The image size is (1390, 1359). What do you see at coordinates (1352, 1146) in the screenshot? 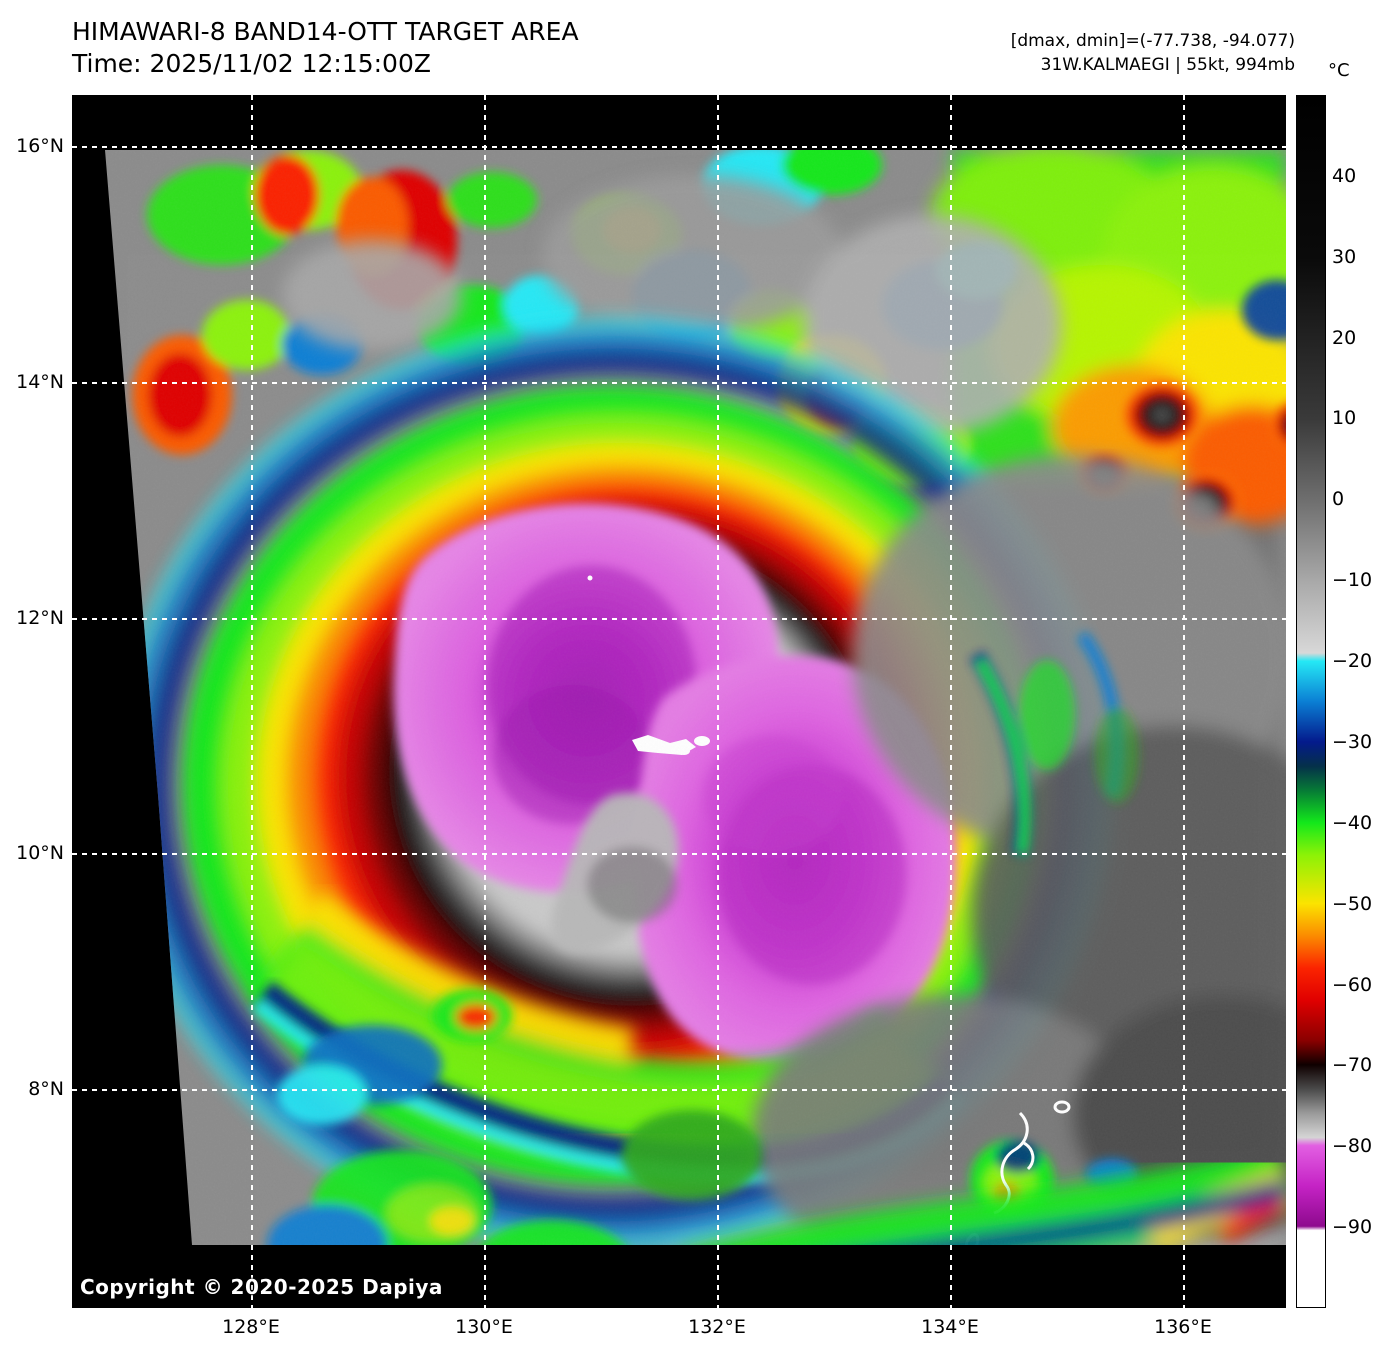
I see `colorbar-tick-neg80: −80` at bounding box center [1352, 1146].